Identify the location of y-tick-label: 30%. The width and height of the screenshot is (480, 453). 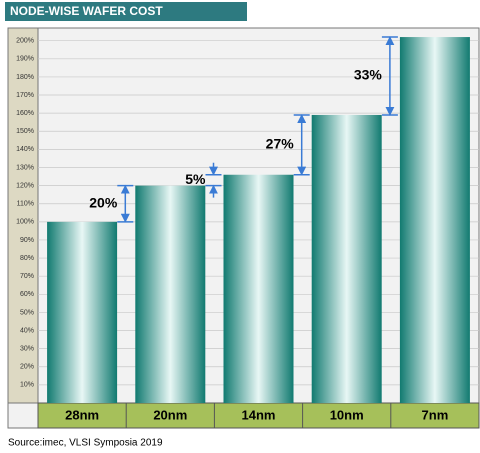
(27, 348).